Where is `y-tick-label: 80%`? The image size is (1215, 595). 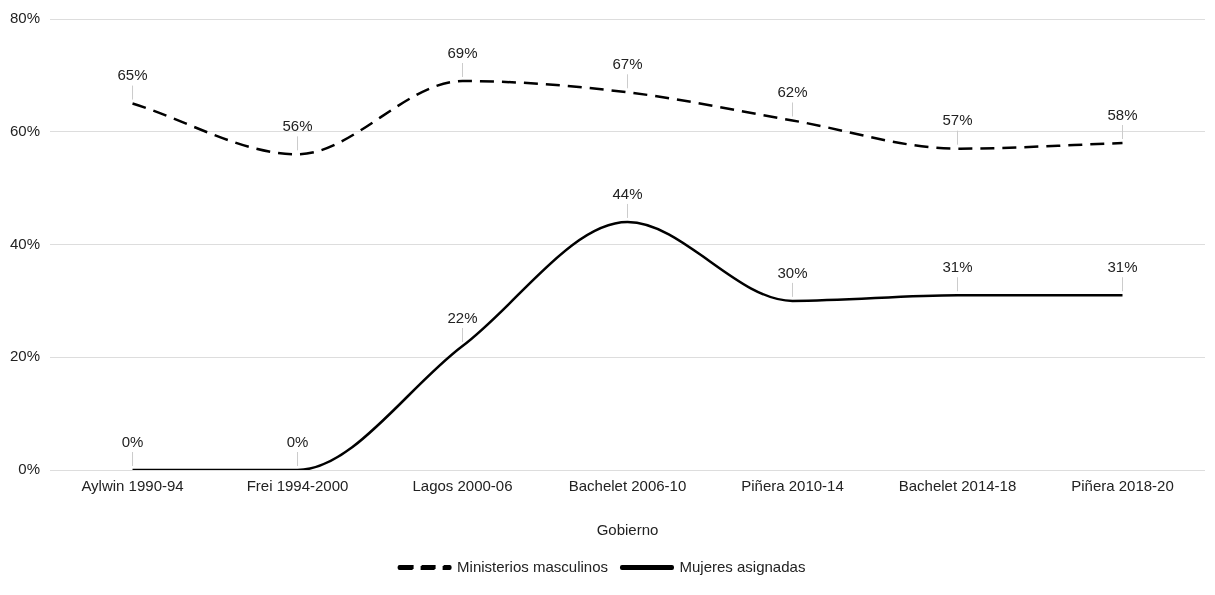
y-tick-label: 80% is located at coordinates (25, 18).